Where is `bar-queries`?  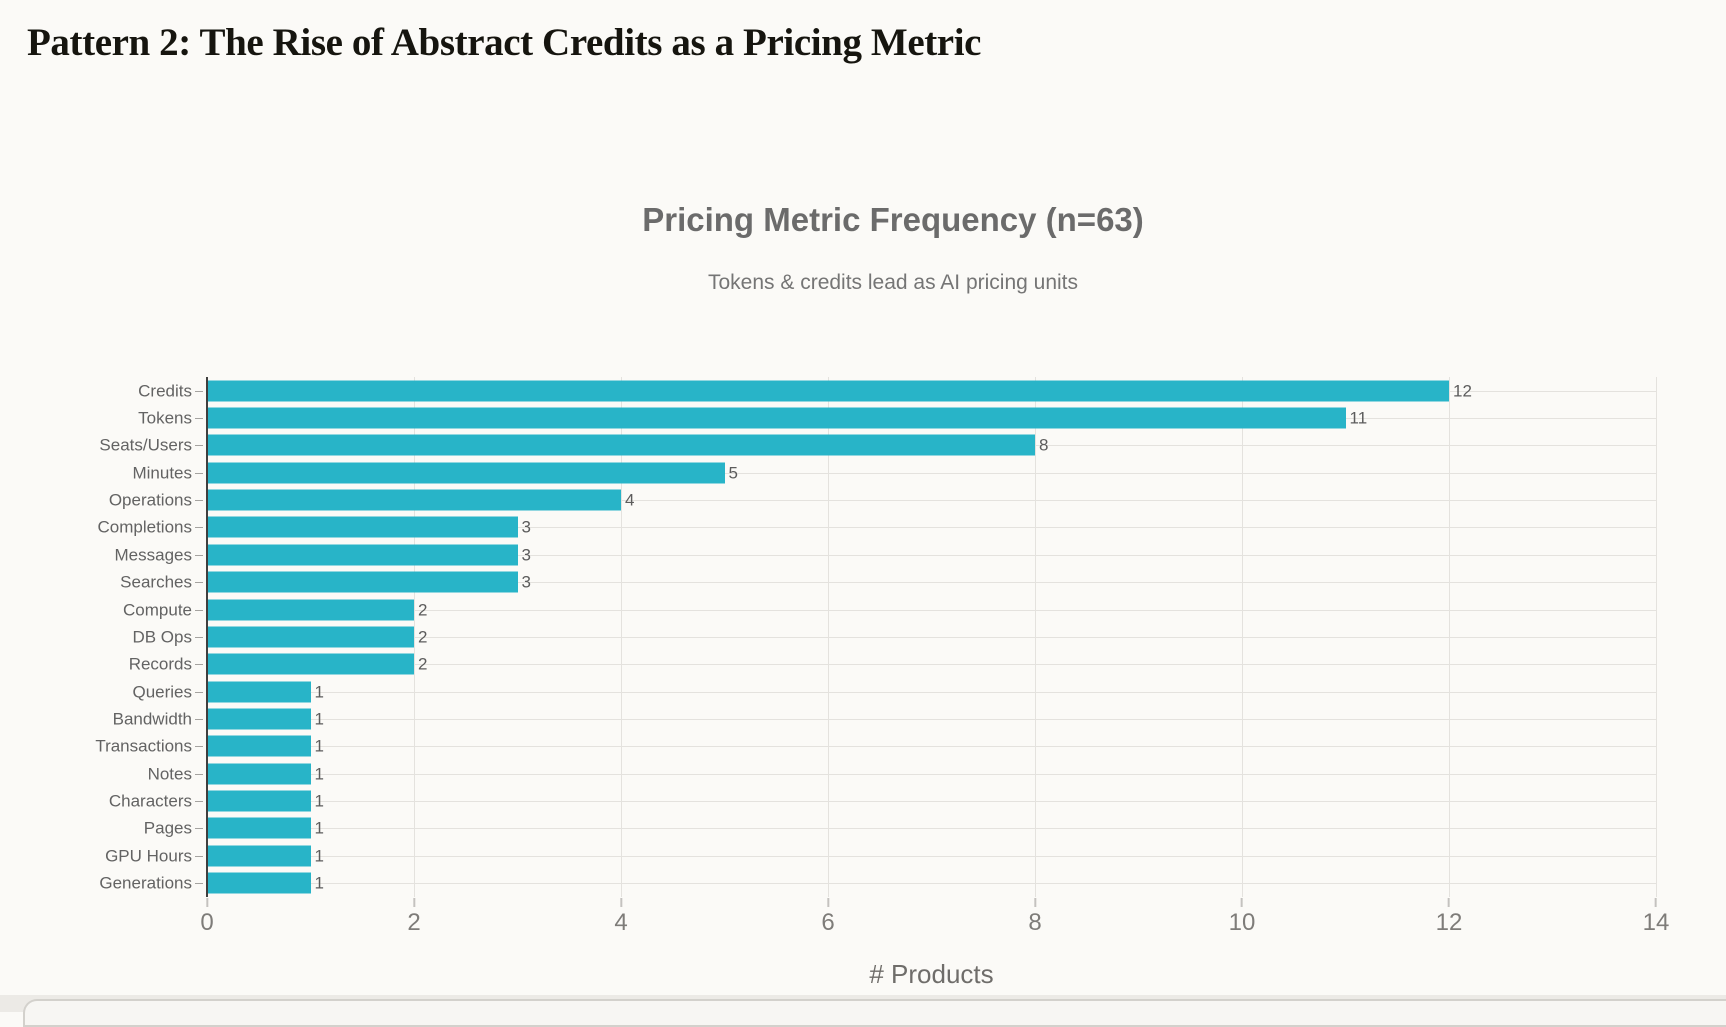 bar-queries is located at coordinates (259, 691).